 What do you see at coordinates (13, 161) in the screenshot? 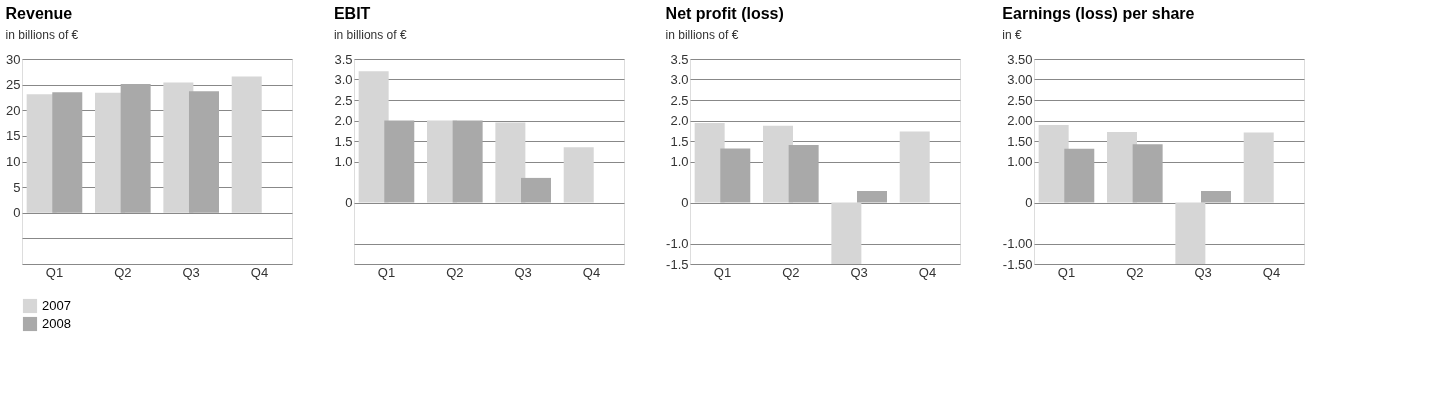
I see `y-tick-label: 10` at bounding box center [13, 161].